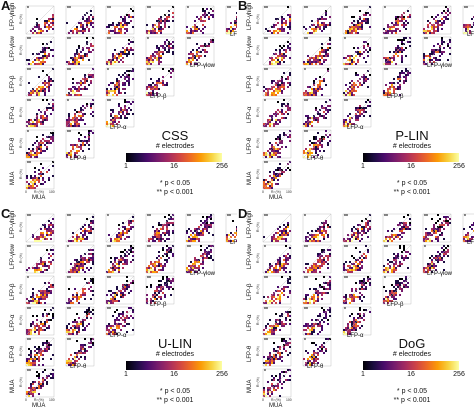 The image size is (474, 417). Describe the element at coordinates (363, 374) in the screenshot. I see `colorbar-tick: 1` at that location.